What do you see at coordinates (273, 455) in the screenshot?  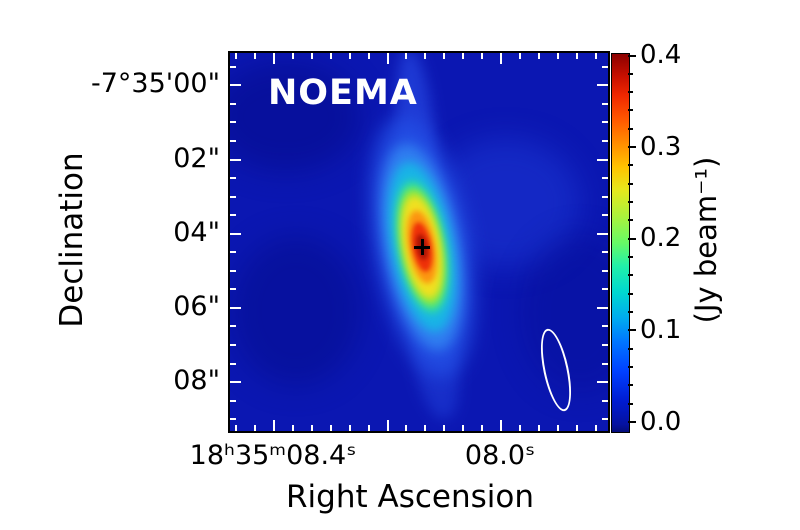 I see `x-tick-label-084: 18ʰ35ᵐ08.4ˢ` at bounding box center [273, 455].